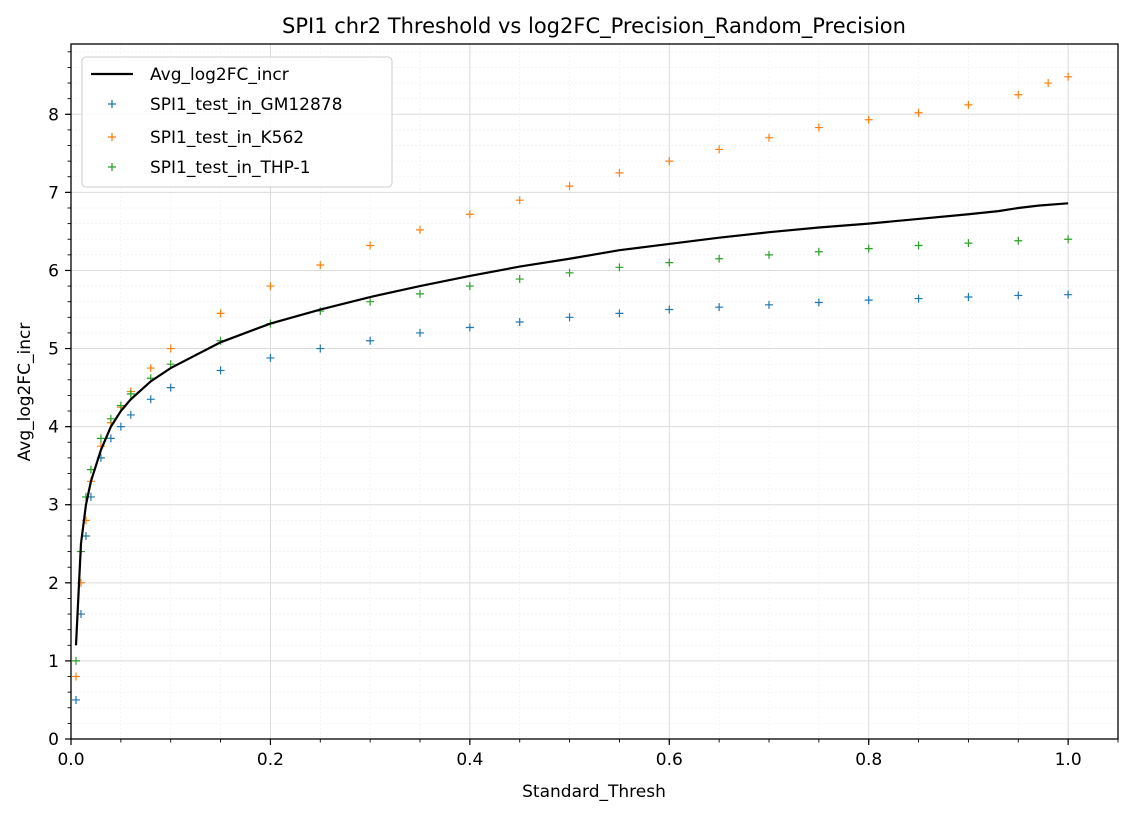 This screenshot has height=818, width=1133. Describe the element at coordinates (70, 760) in the screenshot. I see `x-tick-label: 0.0` at that location.